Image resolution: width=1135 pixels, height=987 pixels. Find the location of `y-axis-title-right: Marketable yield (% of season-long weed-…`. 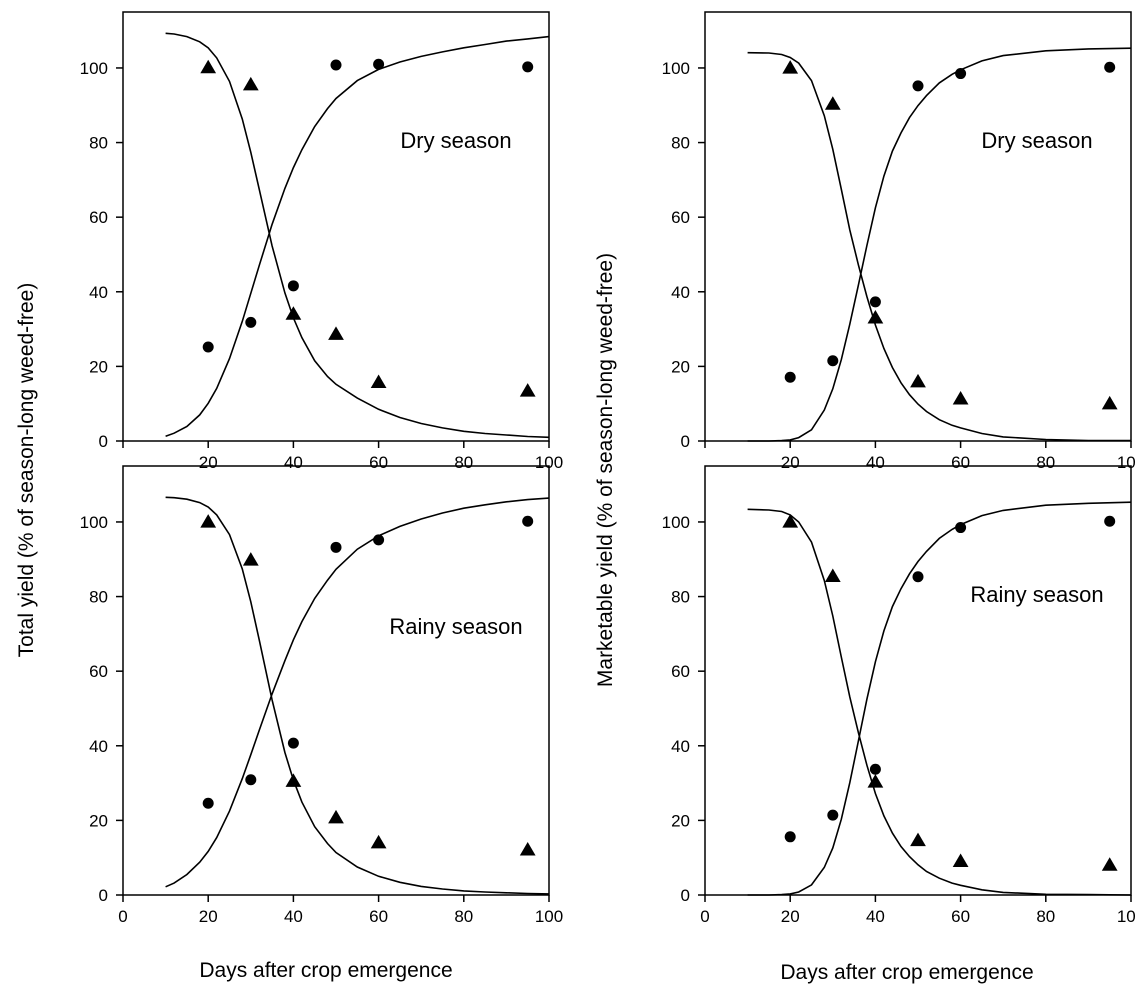

y-axis-title-right: Marketable yield (% of season-long weed-… is located at coordinates (605, 470).